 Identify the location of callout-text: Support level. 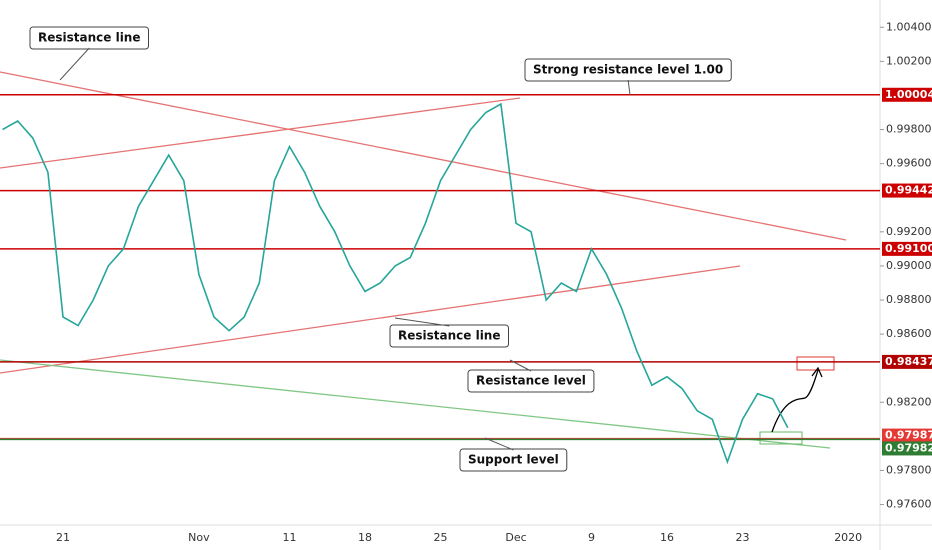
(513, 460).